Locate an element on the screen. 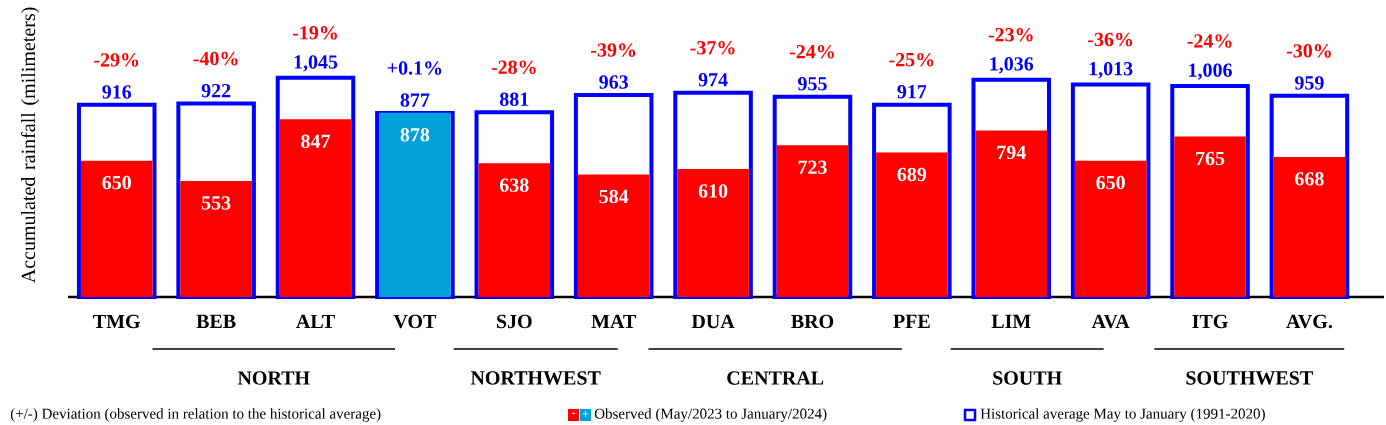 This screenshot has height=425, width=1386. x-tick-label: BRO is located at coordinates (812, 321).